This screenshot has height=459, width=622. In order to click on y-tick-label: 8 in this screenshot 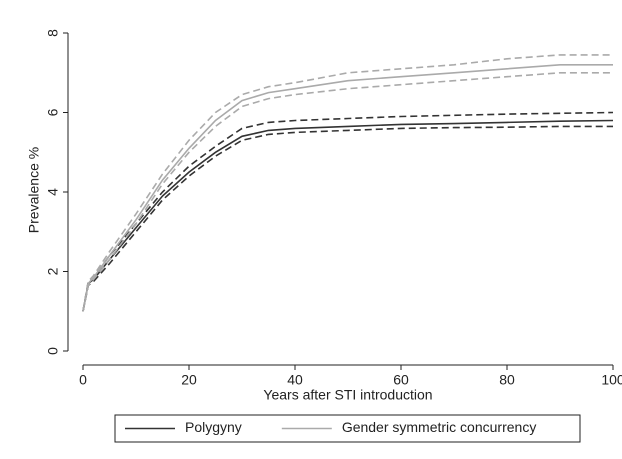, I will do `click(53, 33)`.